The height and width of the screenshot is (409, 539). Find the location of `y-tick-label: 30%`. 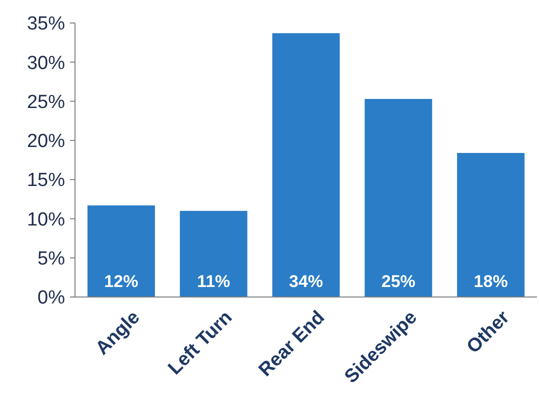

y-tick-label: 30% is located at coordinates (46, 63).